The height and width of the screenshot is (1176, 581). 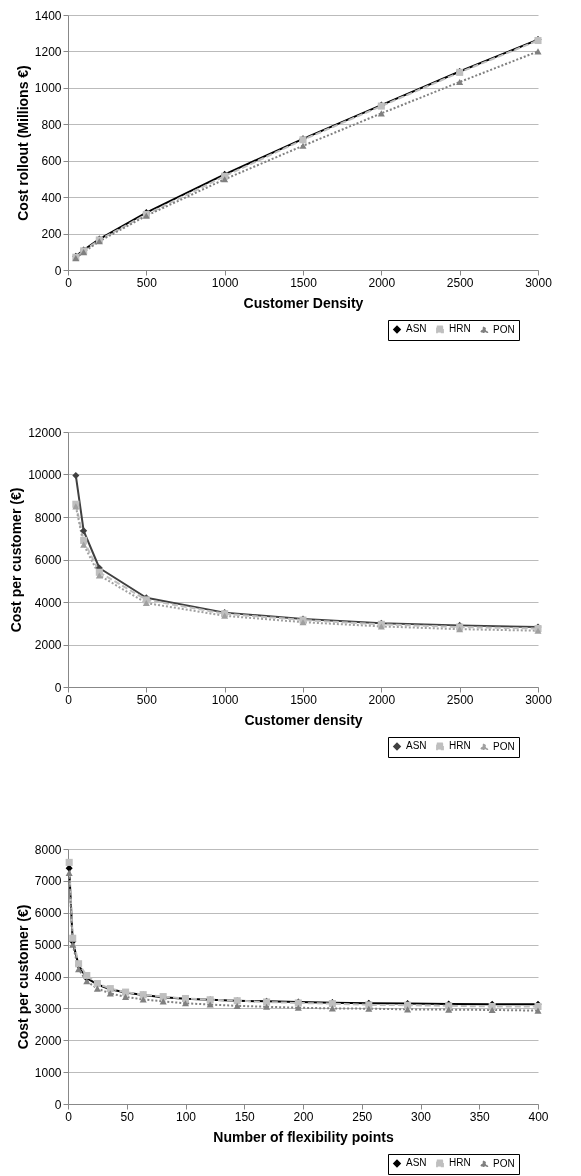 What do you see at coordinates (48, 51) in the screenshot?
I see `y-tick-label: 1200` at bounding box center [48, 51].